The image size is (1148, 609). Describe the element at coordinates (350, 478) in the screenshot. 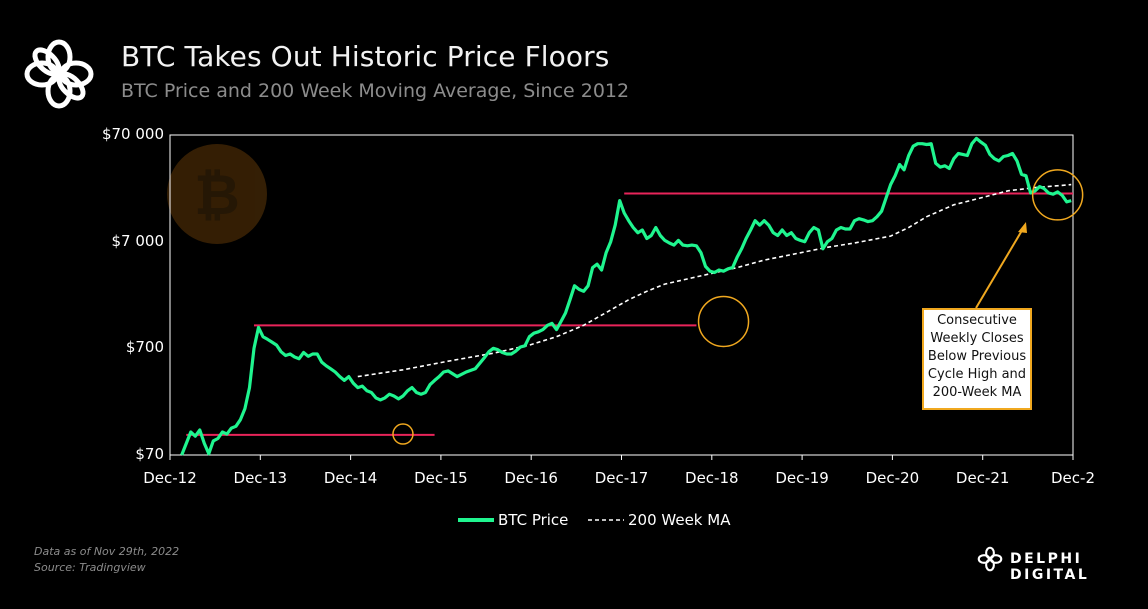

I see `x-tick-label: Dec-14` at that location.